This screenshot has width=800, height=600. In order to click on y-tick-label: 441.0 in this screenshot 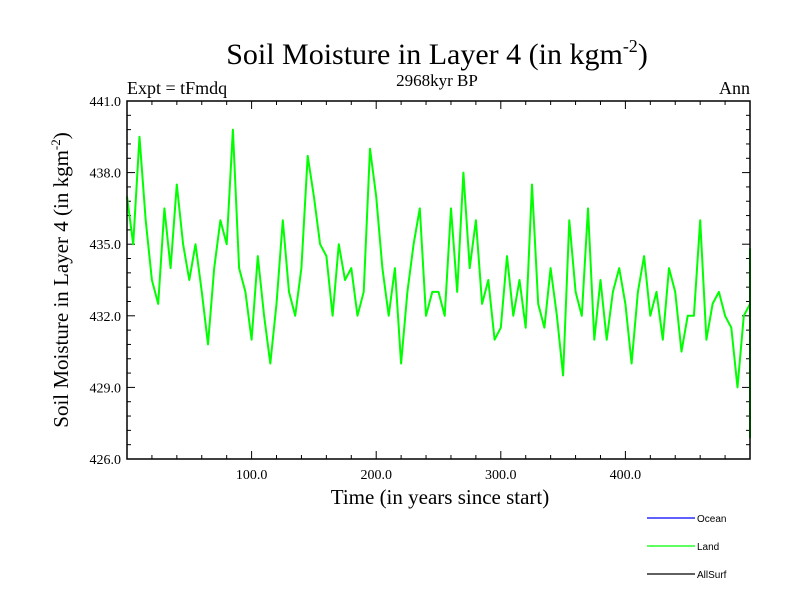, I will do `click(106, 102)`.